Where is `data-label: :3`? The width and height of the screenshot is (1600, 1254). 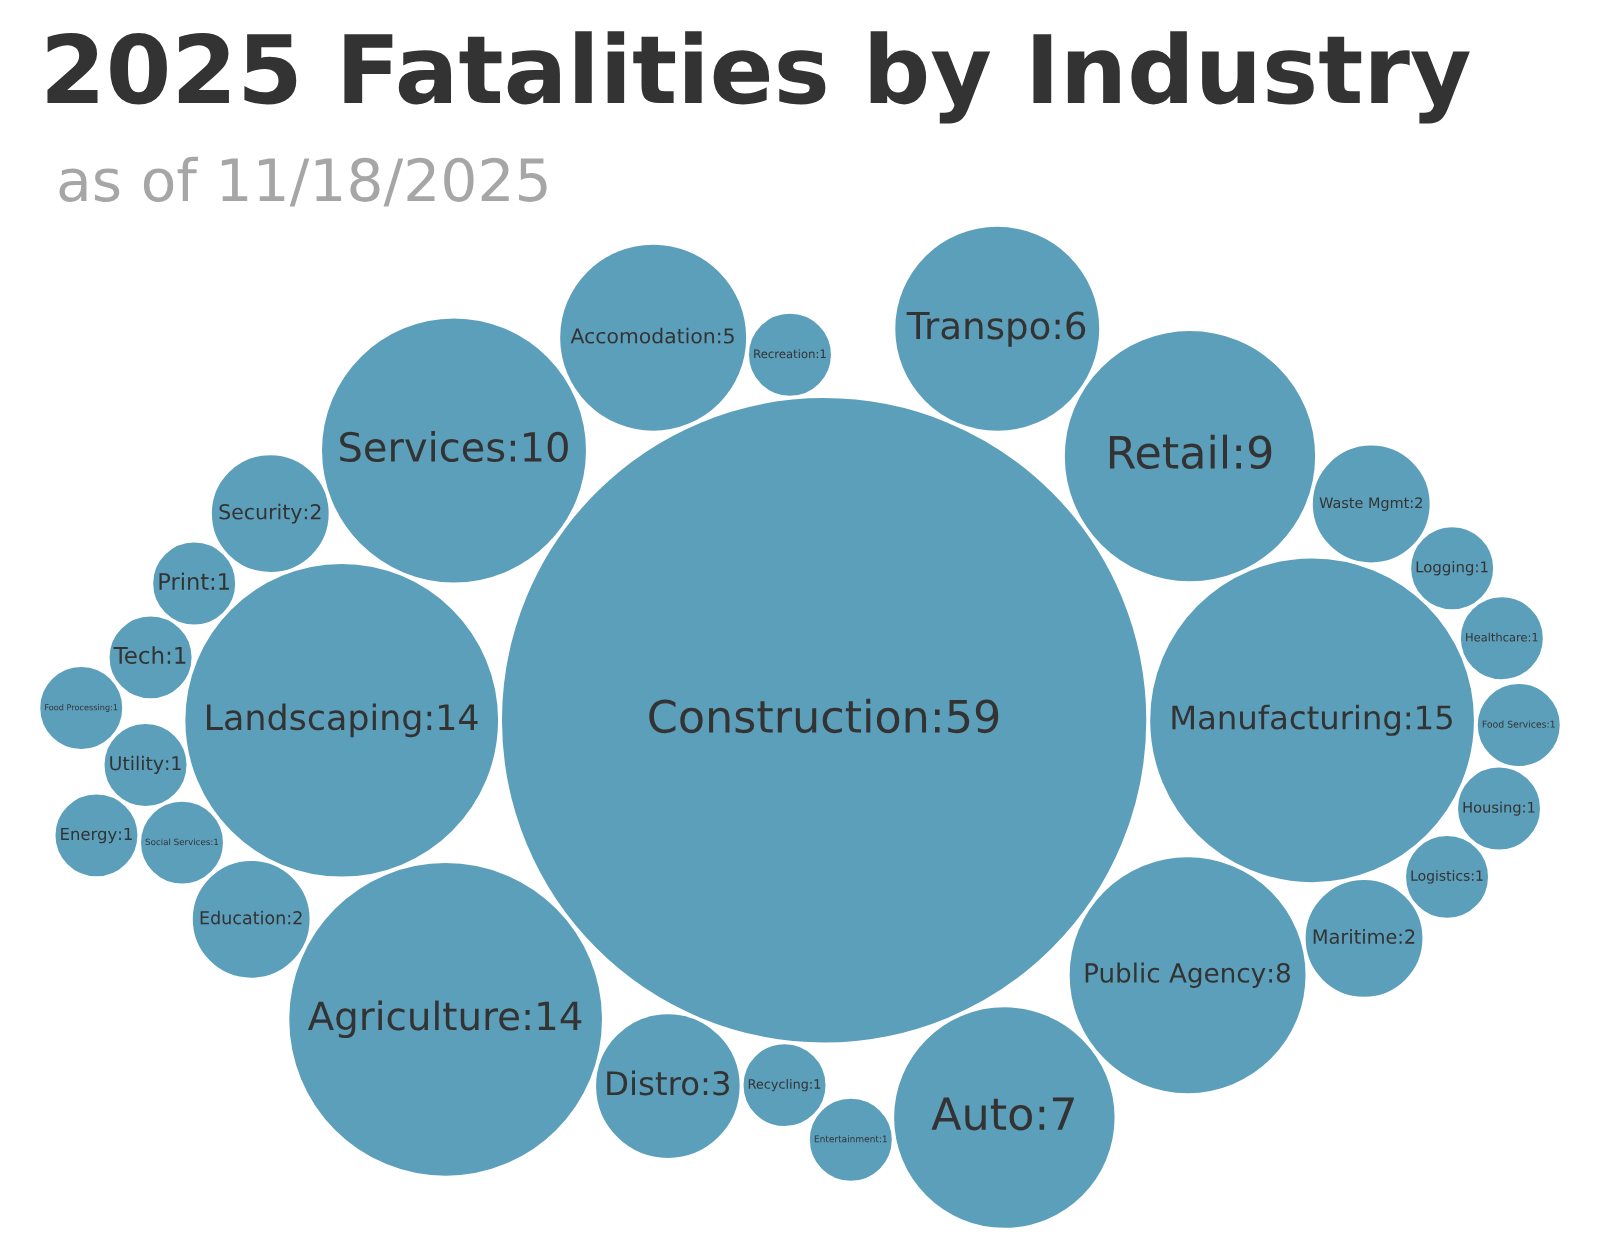
data-label: :3 is located at coordinates (716, 1083).